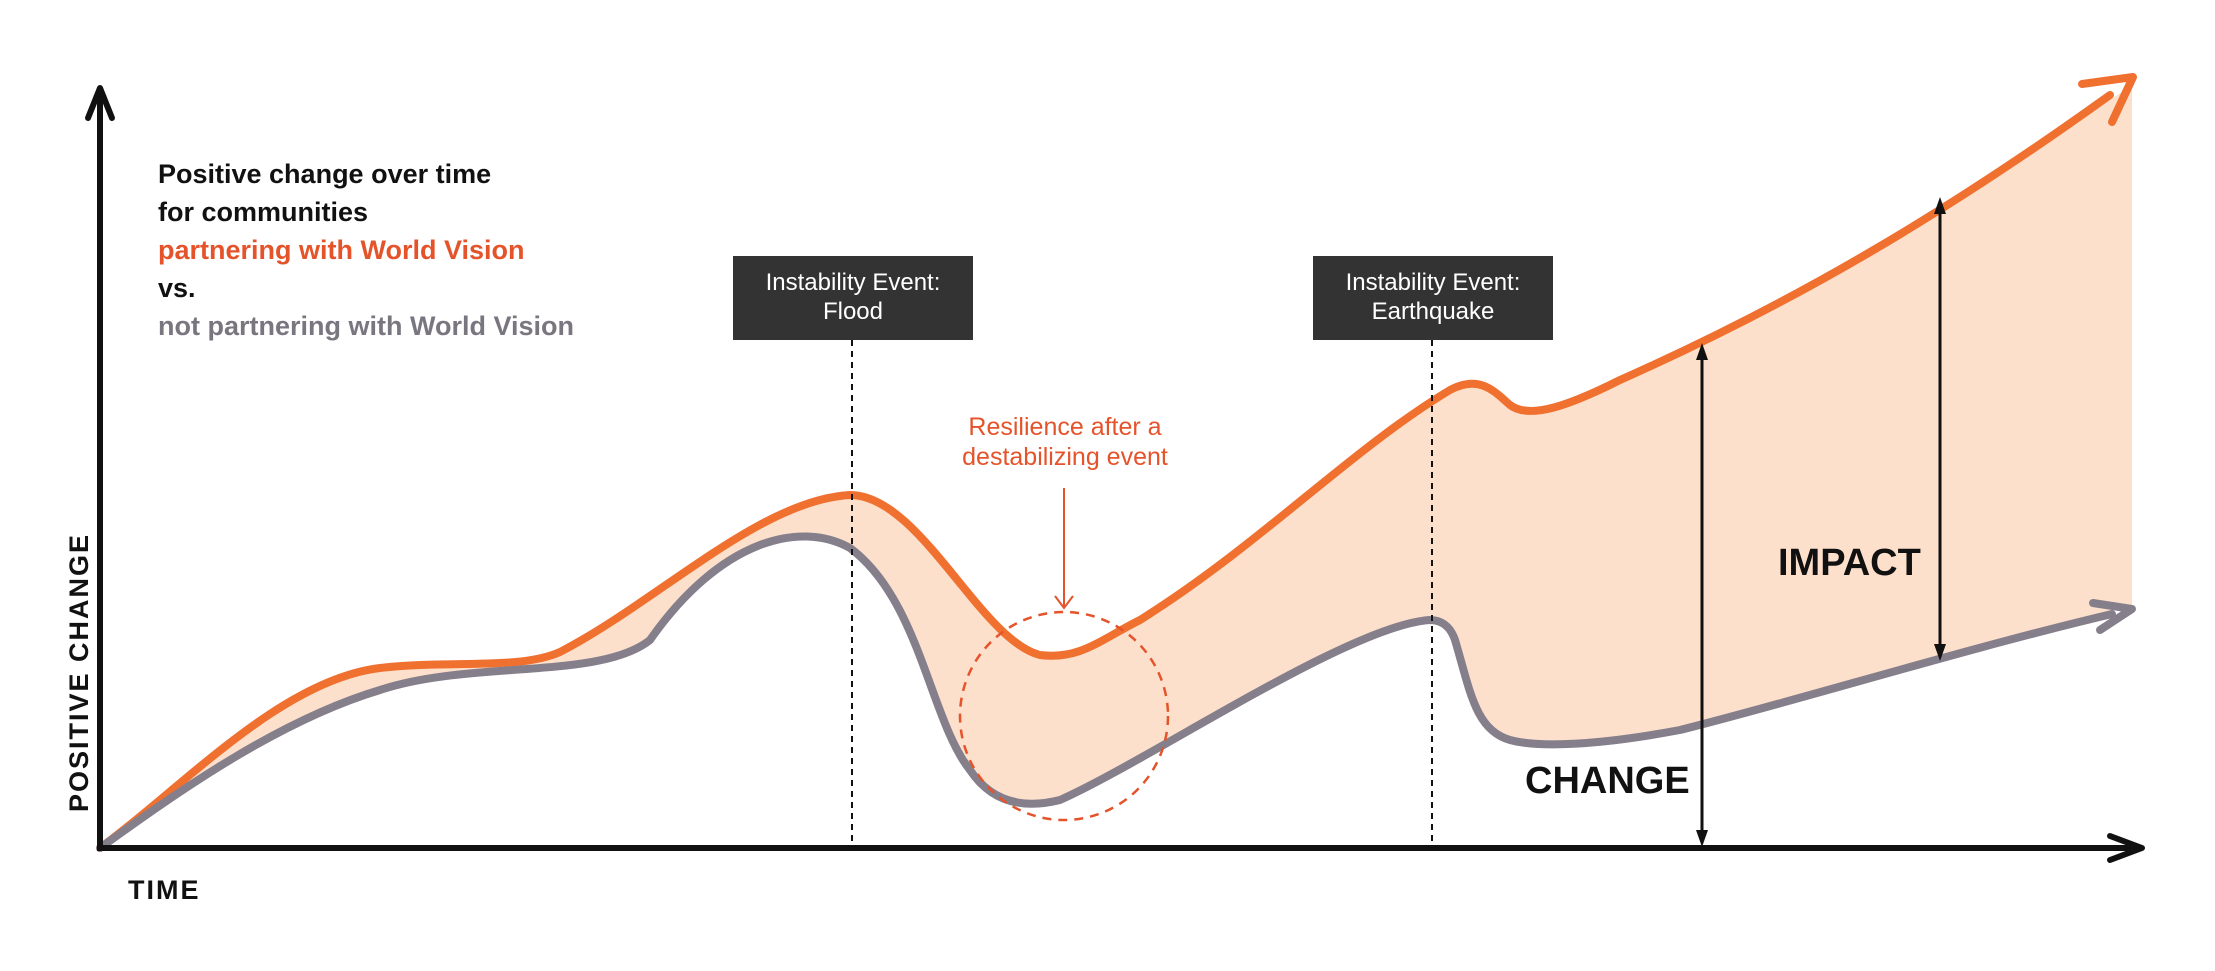 The width and height of the screenshot is (2215, 971). Describe the element at coordinates (853, 311) in the screenshot. I see `flood-event-name: Flood` at that location.